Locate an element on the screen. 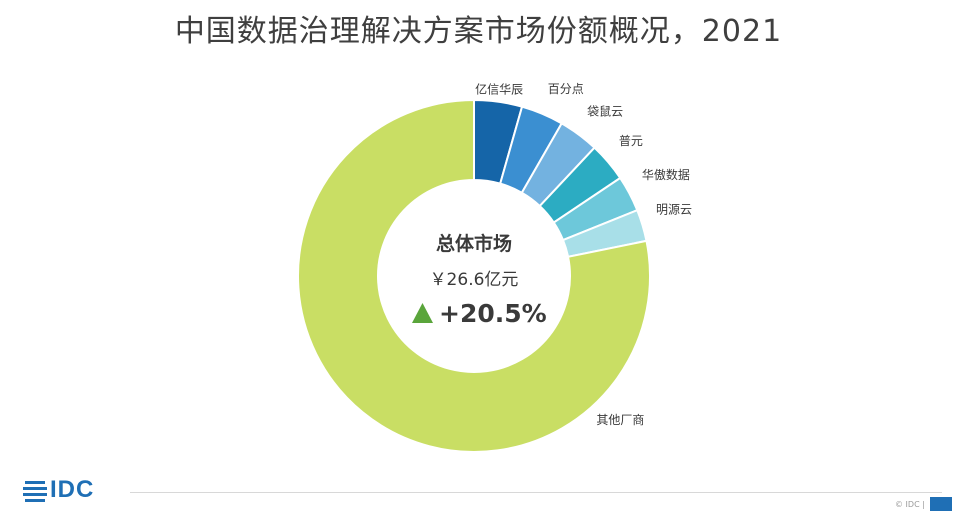  idc-logo: IDC is located at coordinates (58, 489).